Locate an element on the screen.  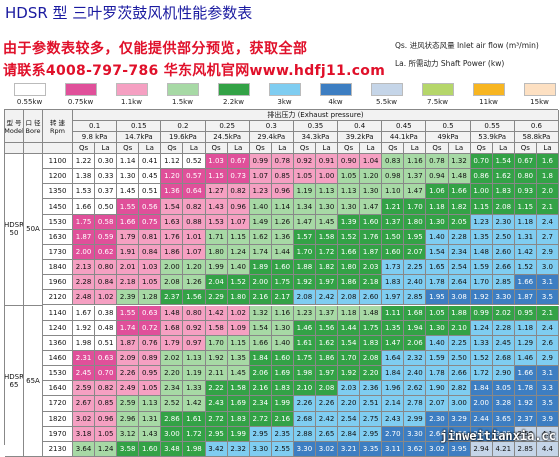
pressure-mpa: 0.2 is located at coordinates (183, 126).